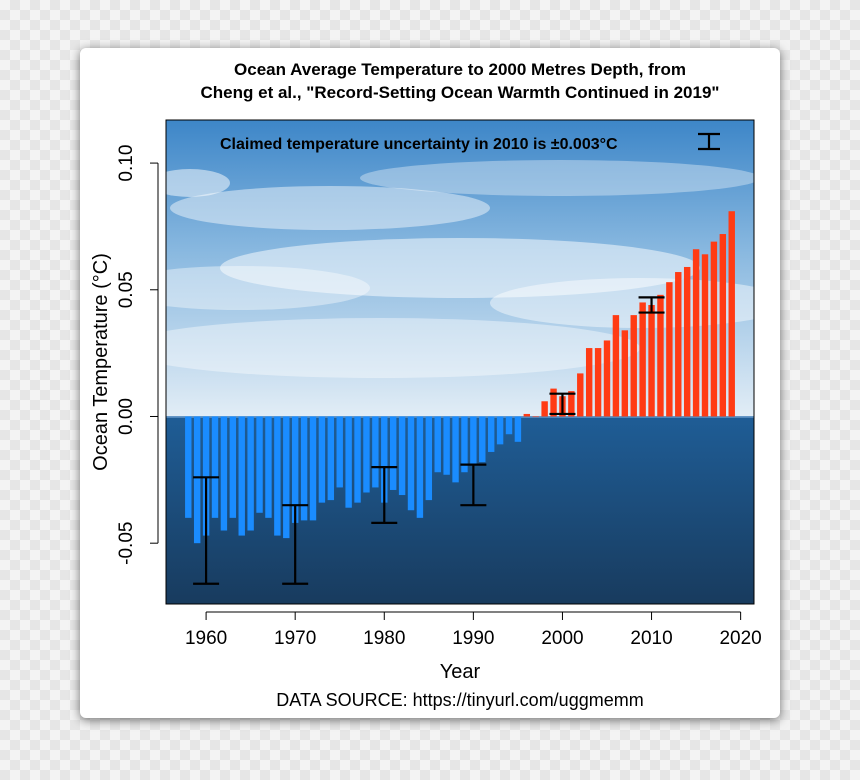  Describe the element at coordinates (678, 344) in the screenshot. I see `bar-2013` at that location.